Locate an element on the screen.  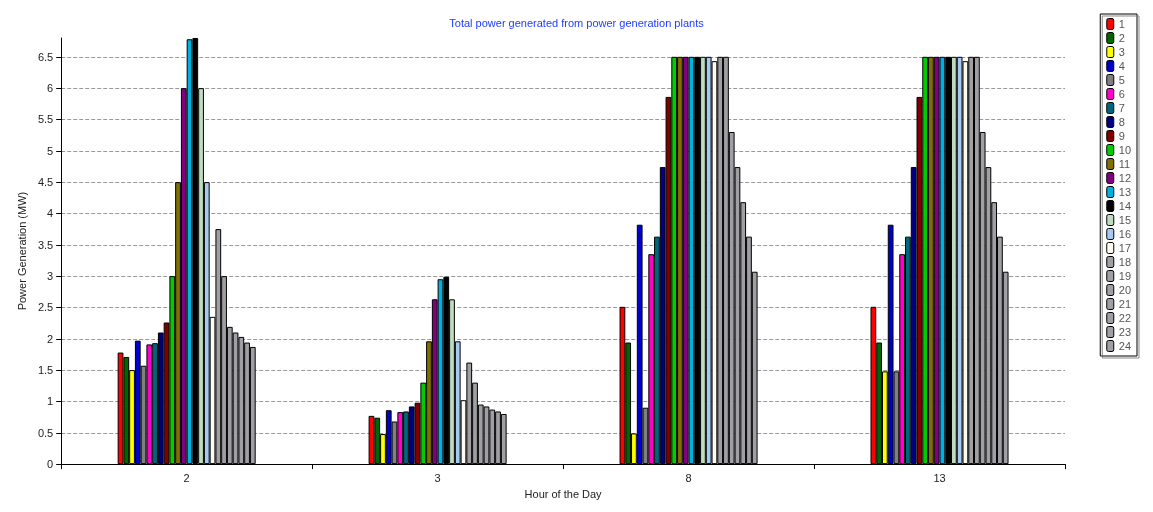
y-tick-label: 5.5 is located at coordinates (45, 119).